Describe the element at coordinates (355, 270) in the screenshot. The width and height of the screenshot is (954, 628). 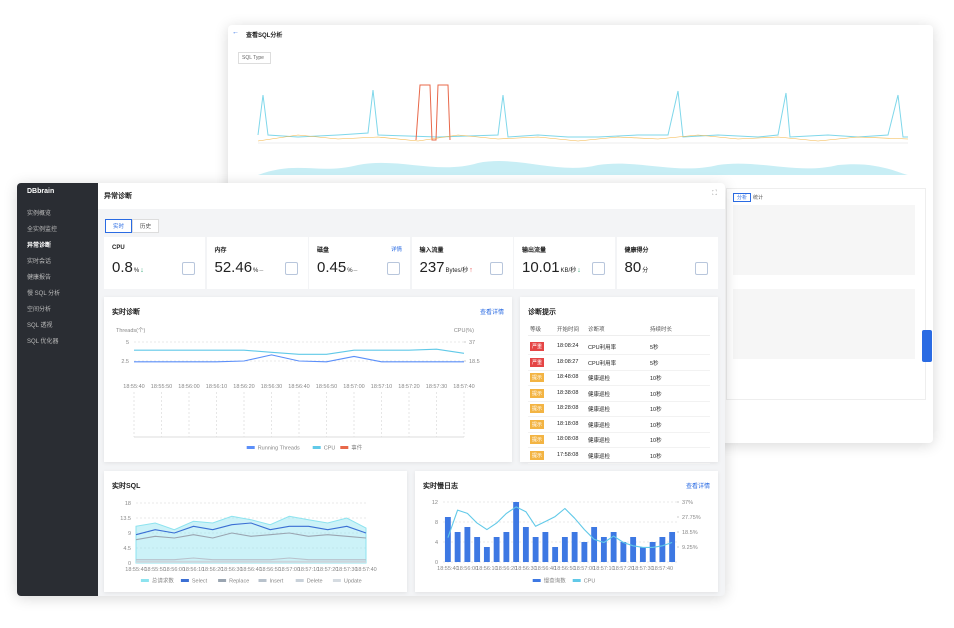
I see `metric-trend: –` at that location.